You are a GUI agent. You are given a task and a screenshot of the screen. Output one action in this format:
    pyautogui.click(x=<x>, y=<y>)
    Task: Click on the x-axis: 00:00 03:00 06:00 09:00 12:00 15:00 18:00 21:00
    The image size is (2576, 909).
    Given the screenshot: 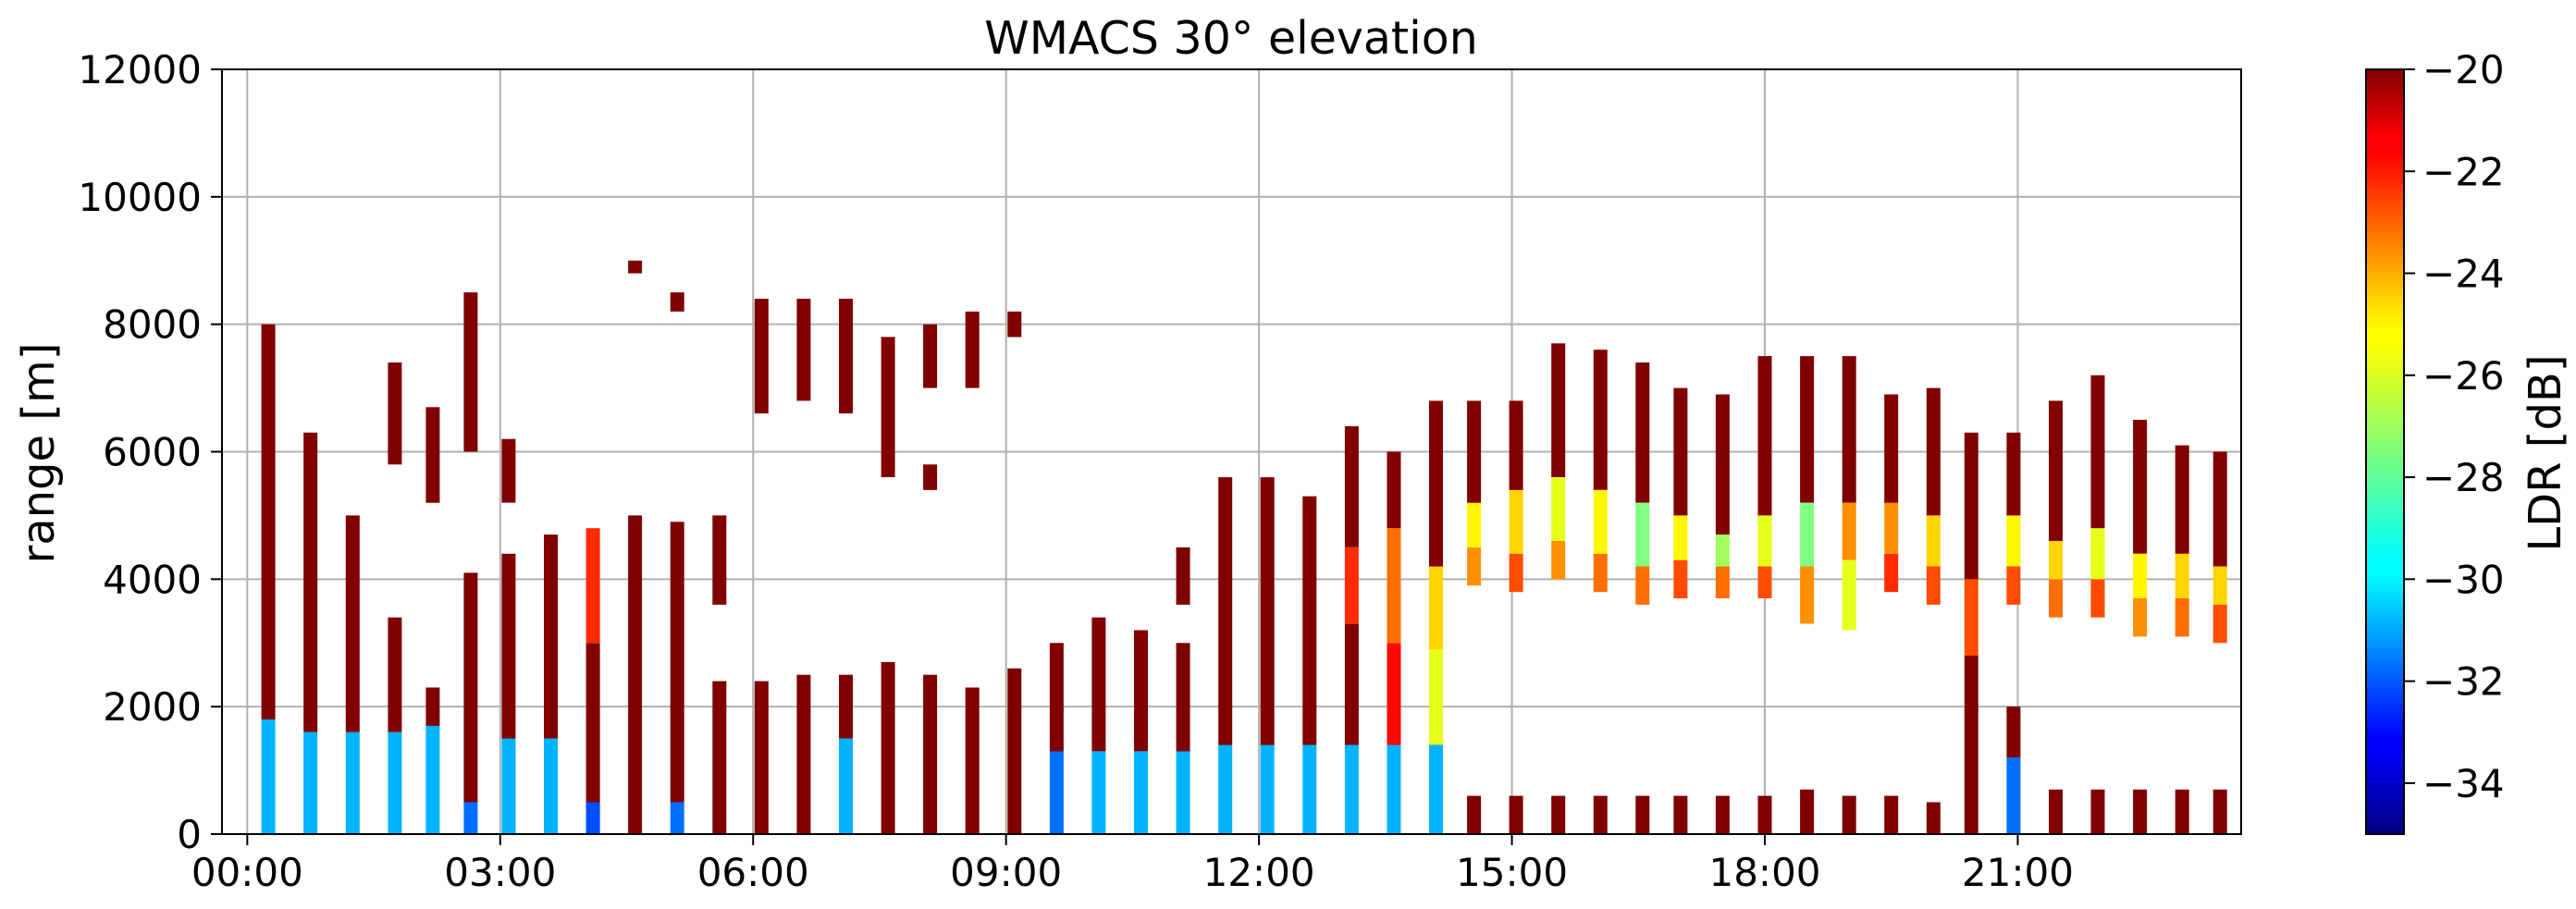 What is the action you would take?
    pyautogui.click(x=1132, y=864)
    